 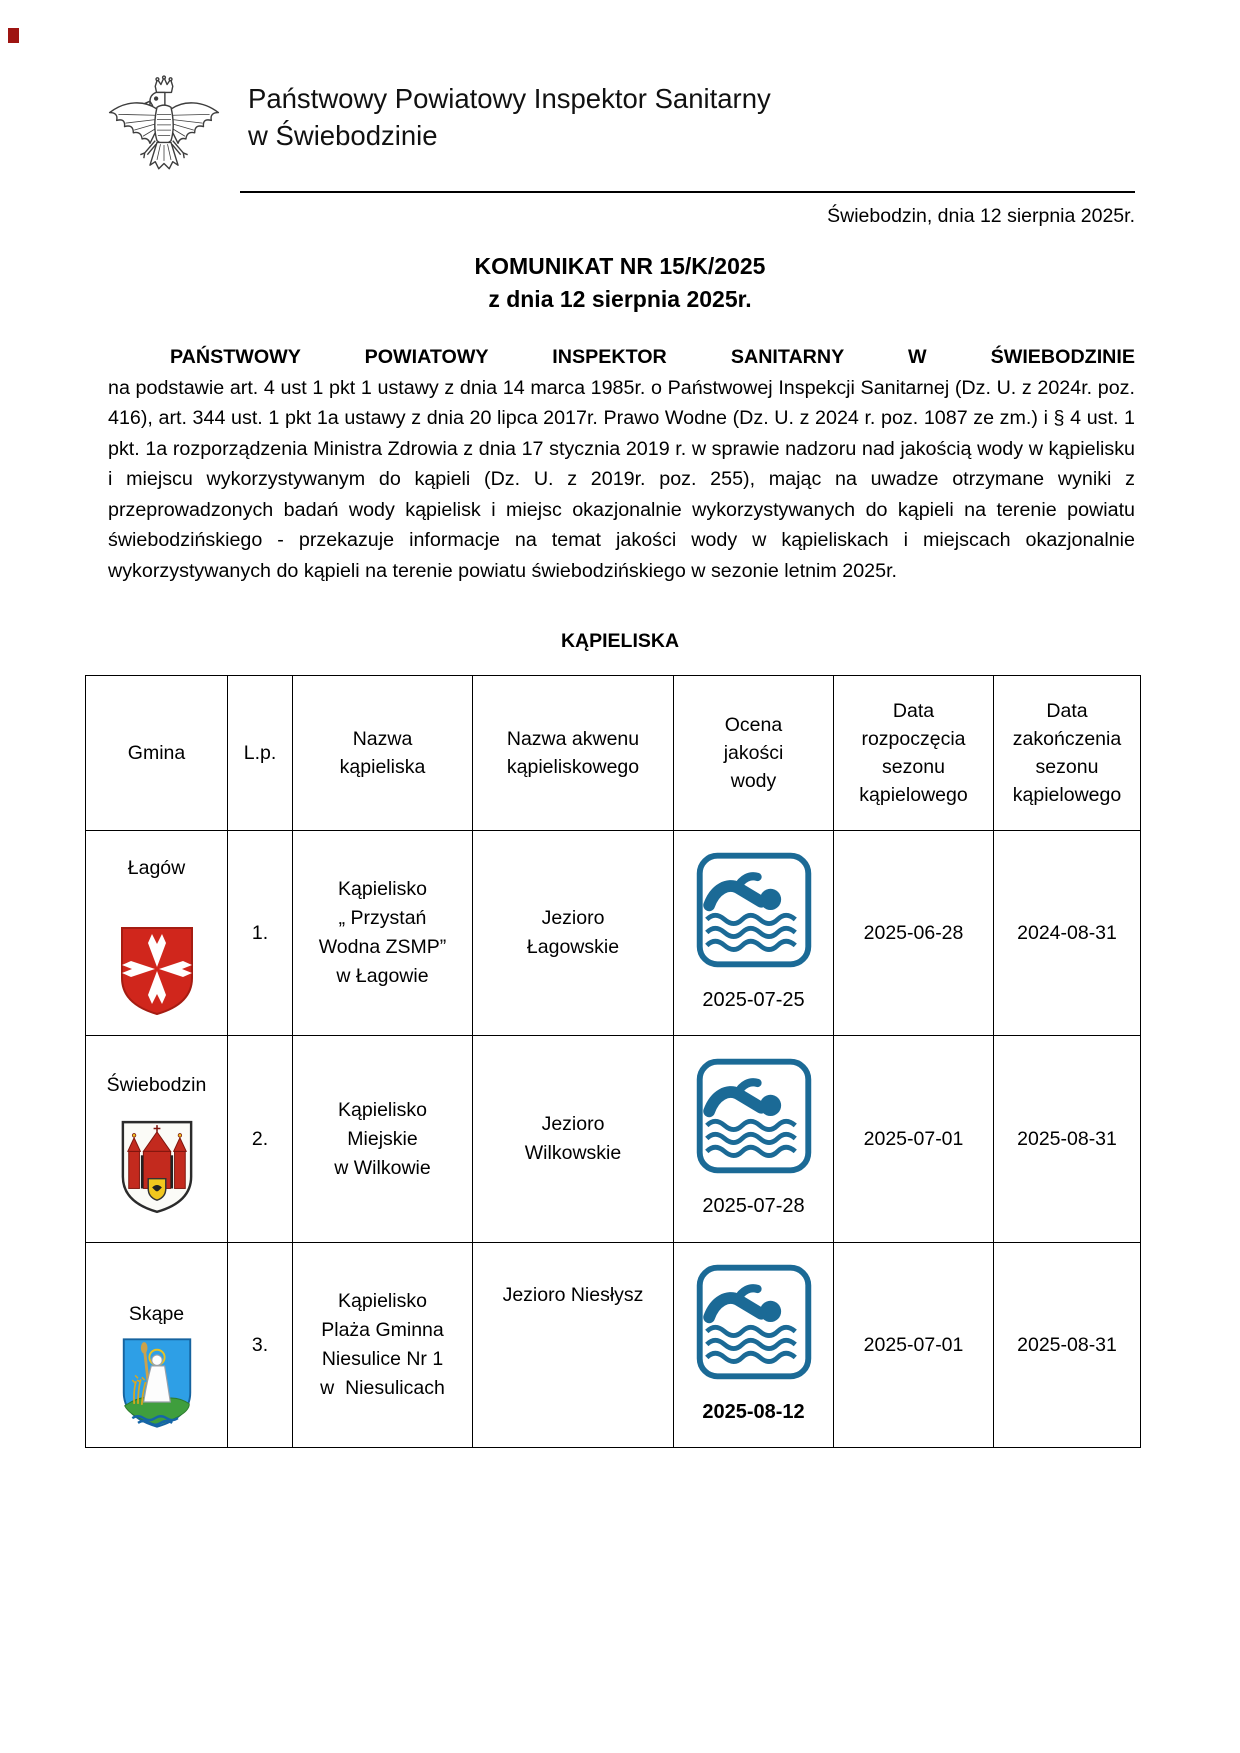 What do you see at coordinates (620, 266) in the screenshot?
I see `document-title-line1: KOMUNIKAT NR 15/K/2025` at bounding box center [620, 266].